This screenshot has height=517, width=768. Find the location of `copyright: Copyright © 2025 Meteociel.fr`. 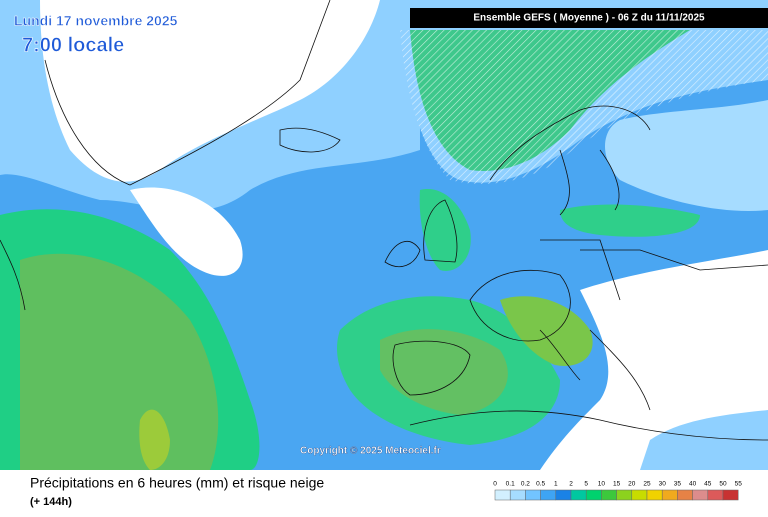

copyright: Copyright © 2025 Meteociel.fr is located at coordinates (370, 451).